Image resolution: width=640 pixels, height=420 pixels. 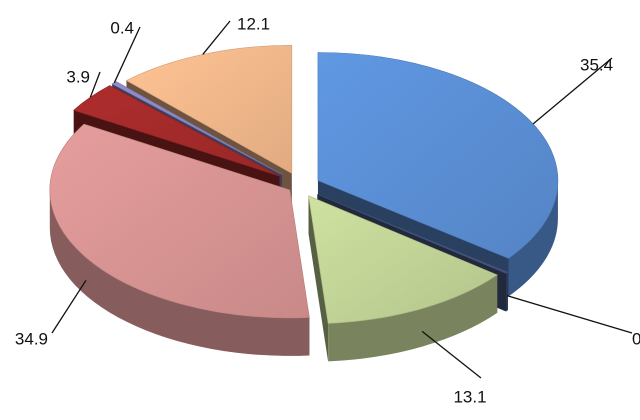 What do you see at coordinates (596, 64) in the screenshot?
I see `data-label-0: 35.4` at bounding box center [596, 64].